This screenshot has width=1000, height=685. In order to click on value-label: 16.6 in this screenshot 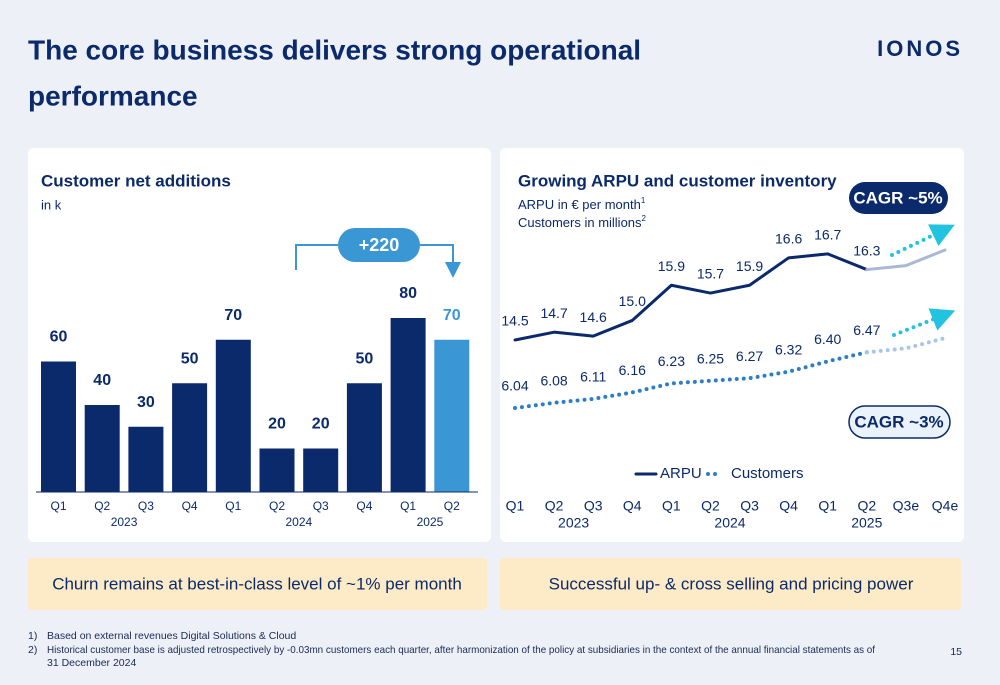, I will do `click(788, 239)`.